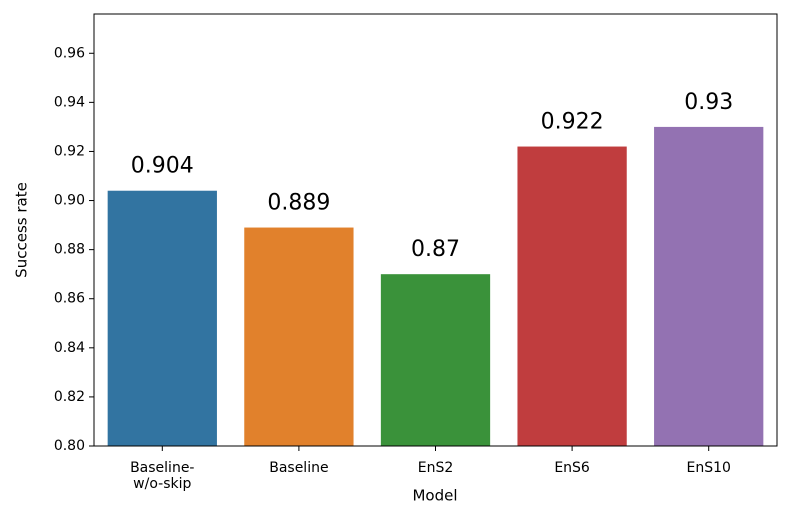  What do you see at coordinates (69, 102) in the screenshot?
I see `y-tick-label: 0.94` at bounding box center [69, 102].